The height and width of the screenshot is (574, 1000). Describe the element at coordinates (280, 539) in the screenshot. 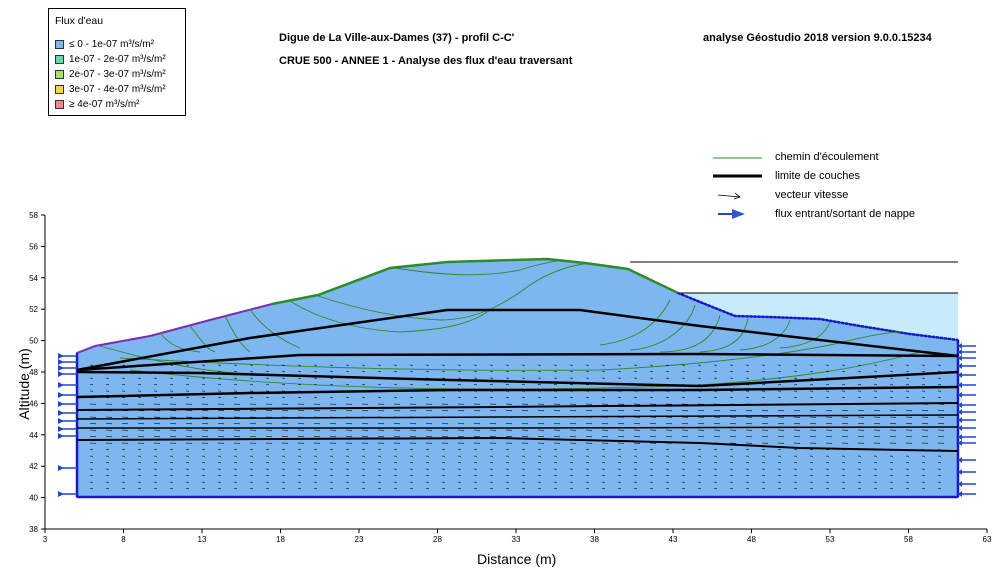

I see `x-tick-label: 18` at that location.